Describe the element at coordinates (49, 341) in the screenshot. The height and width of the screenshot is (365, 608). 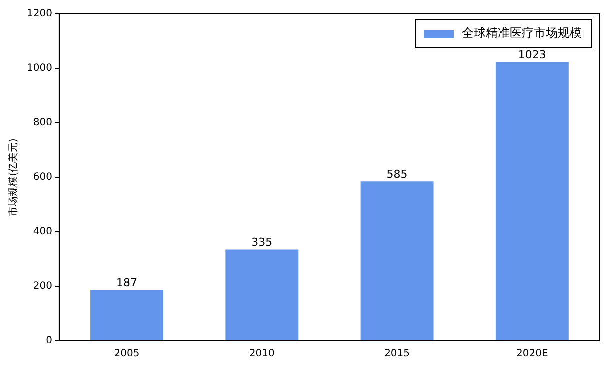
I see `y-tick-label: 0` at that location.